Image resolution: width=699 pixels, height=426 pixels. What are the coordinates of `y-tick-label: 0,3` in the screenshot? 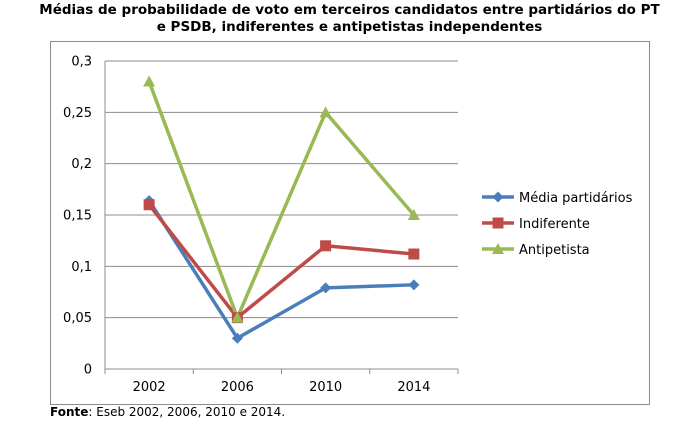 It's located at (81, 62).